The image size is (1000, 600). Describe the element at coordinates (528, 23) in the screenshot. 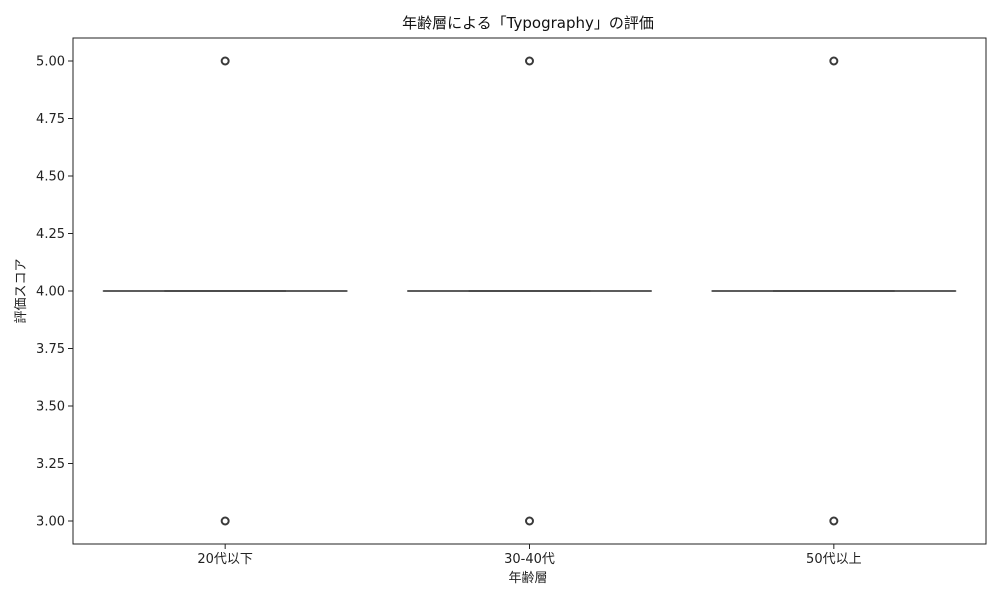

I see `chart-title: 年齢層による「Typography」の評価` at that location.